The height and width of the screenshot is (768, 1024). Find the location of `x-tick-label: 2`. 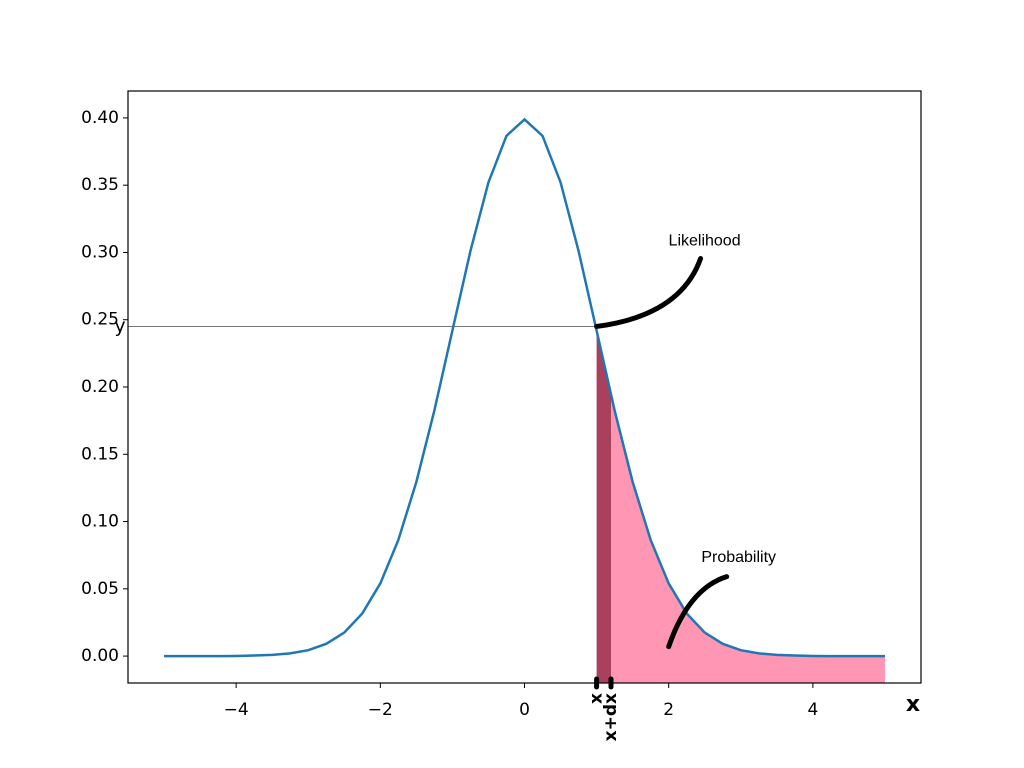

x-tick-label: 2 is located at coordinates (668, 710).